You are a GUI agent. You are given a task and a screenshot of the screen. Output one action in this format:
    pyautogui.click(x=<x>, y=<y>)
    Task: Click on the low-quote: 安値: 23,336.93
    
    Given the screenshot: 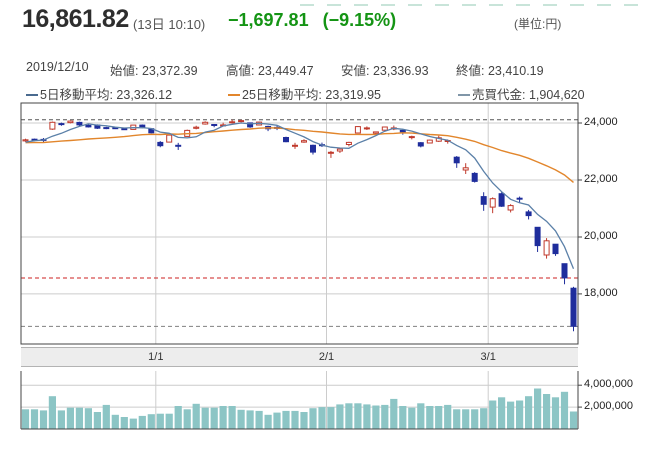 What is the action you would take?
    pyautogui.click(x=385, y=71)
    